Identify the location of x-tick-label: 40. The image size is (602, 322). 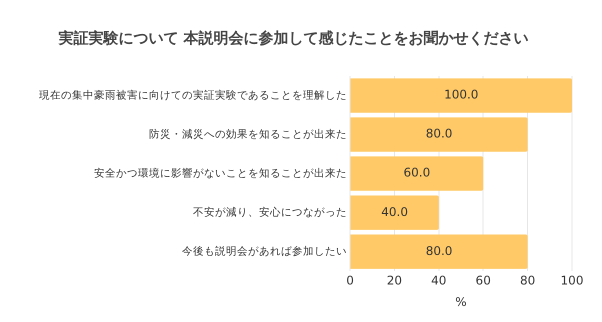
(438, 281).